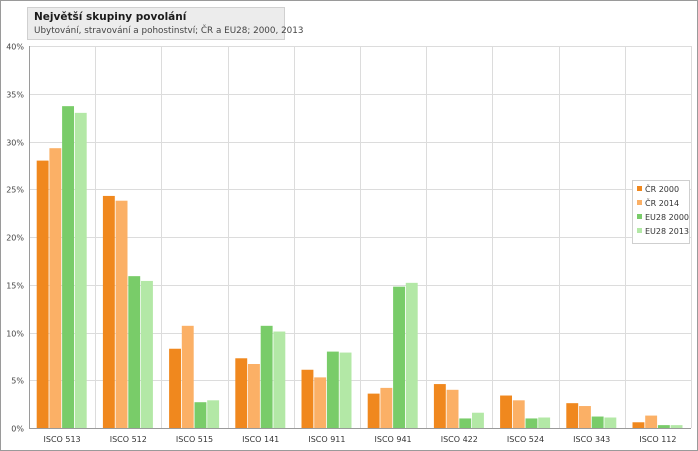 This screenshot has width=698, height=451. I want to click on legend-label: EU28 2013, so click(667, 231).